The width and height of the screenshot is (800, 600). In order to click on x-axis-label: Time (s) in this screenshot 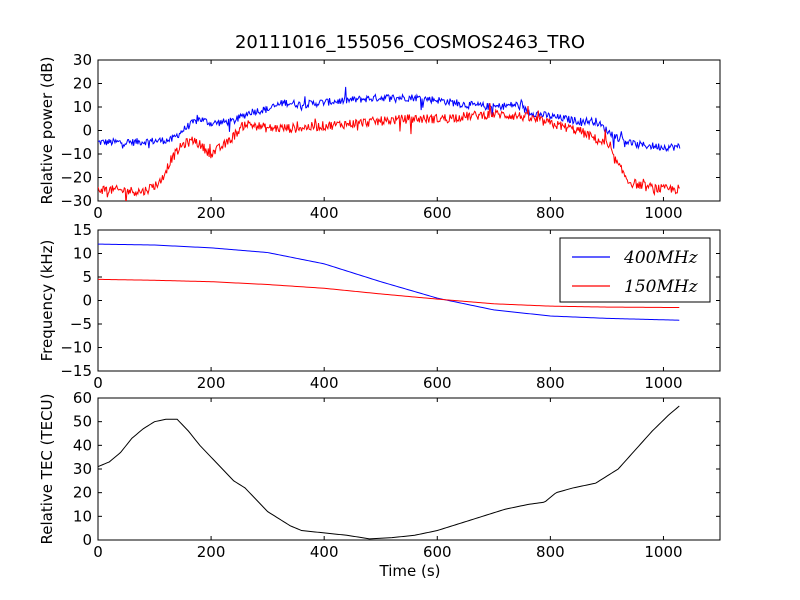, I will do `click(410, 571)`.